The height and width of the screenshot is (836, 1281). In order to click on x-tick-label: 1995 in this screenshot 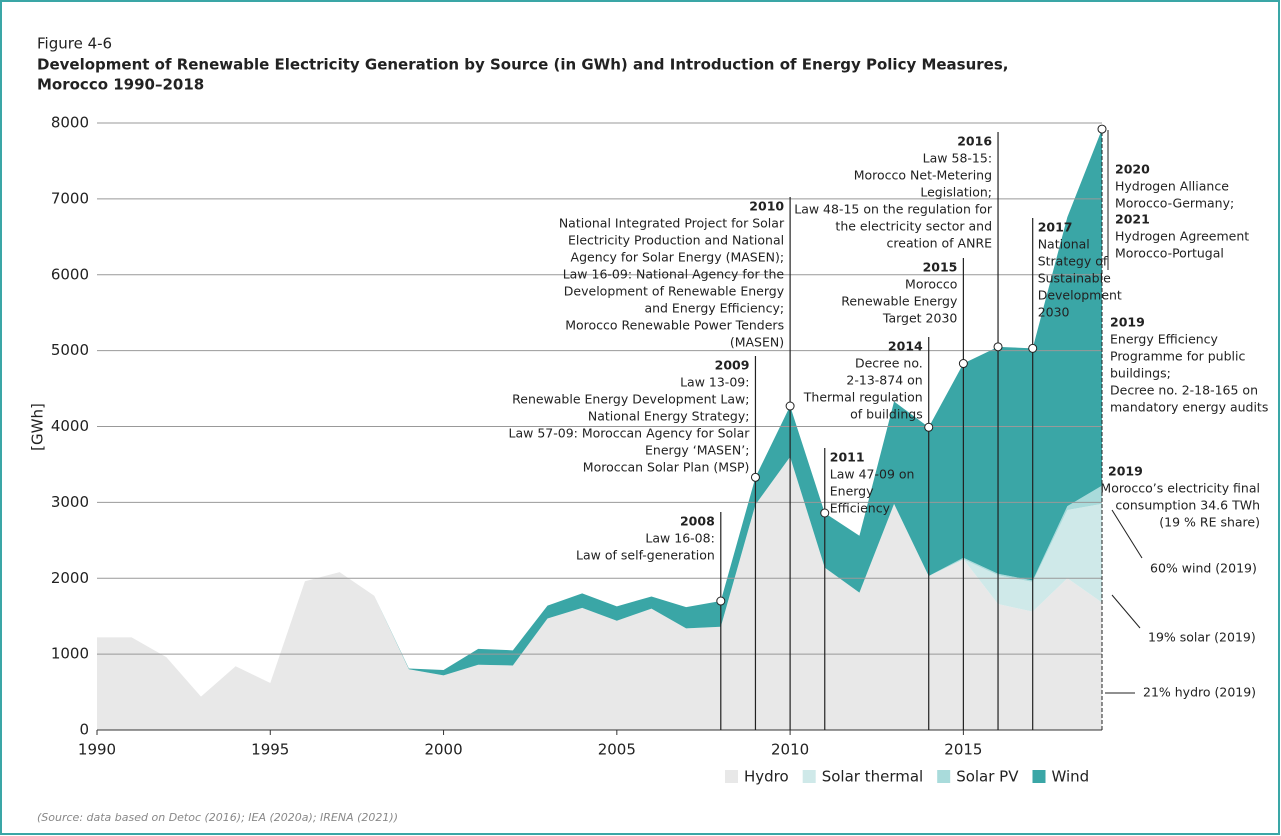, I will do `click(270, 750)`.